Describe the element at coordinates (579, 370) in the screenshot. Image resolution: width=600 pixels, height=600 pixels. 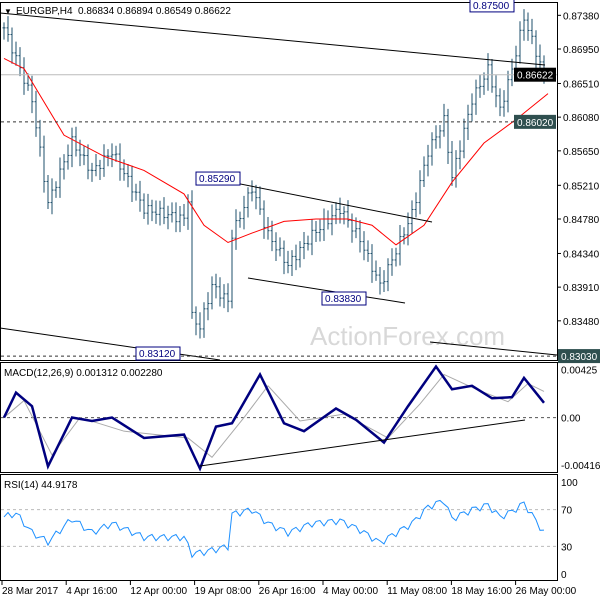
I see `macd-tick-label: 0.00425` at that location.